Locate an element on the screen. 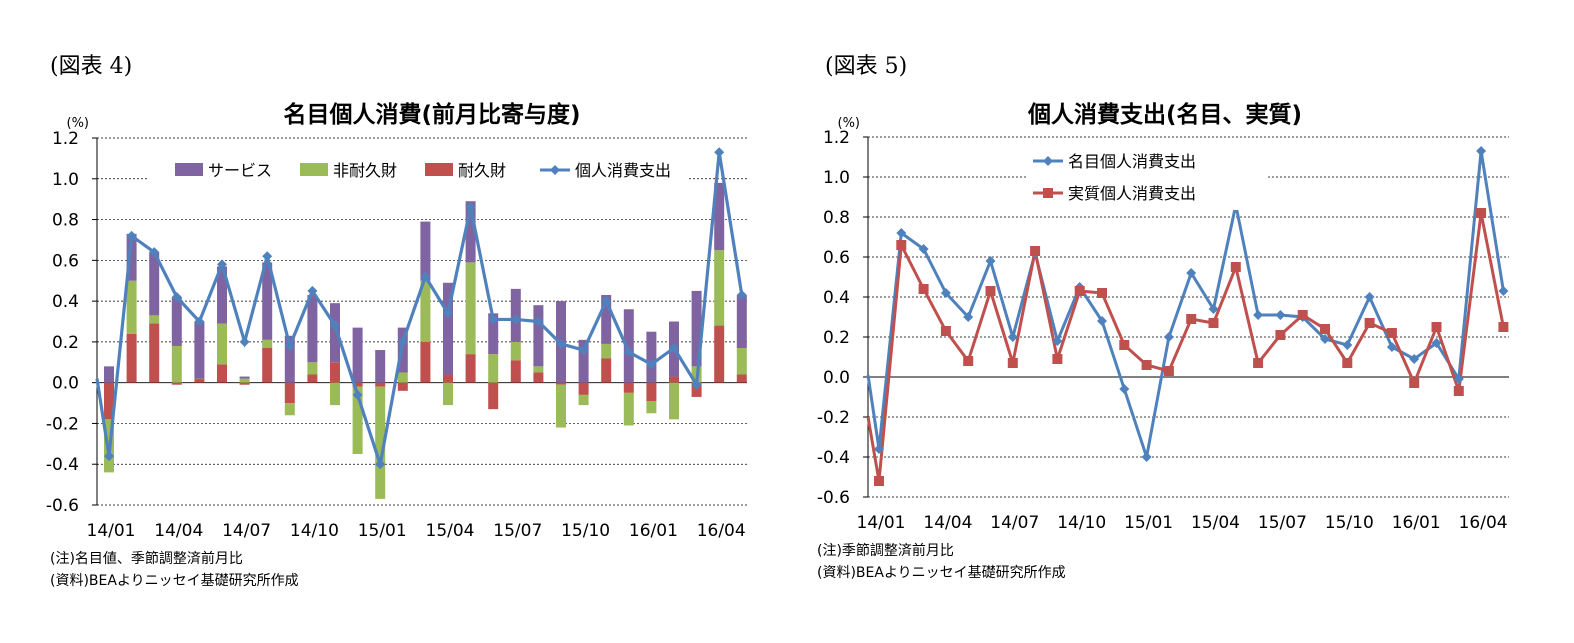 The width and height of the screenshot is (1574, 643). chart-title: 個人消費支出(名目、実質) is located at coordinates (1164, 114).